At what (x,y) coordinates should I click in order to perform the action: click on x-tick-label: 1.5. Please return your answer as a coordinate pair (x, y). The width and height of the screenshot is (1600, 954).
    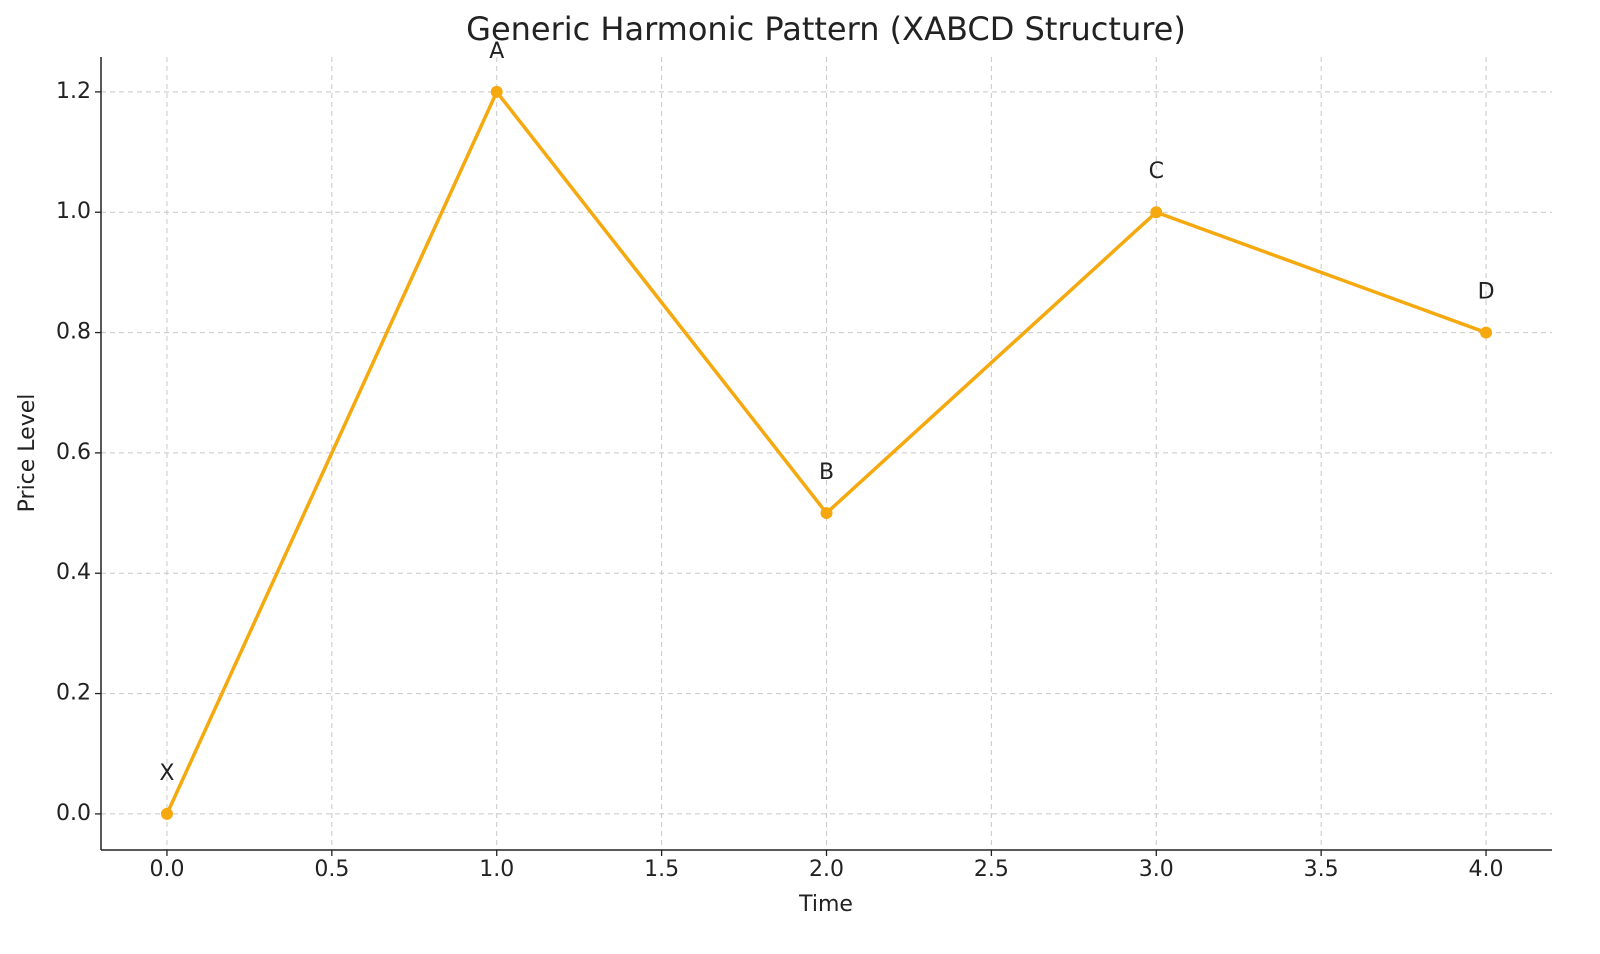
    Looking at the image, I should click on (661, 869).